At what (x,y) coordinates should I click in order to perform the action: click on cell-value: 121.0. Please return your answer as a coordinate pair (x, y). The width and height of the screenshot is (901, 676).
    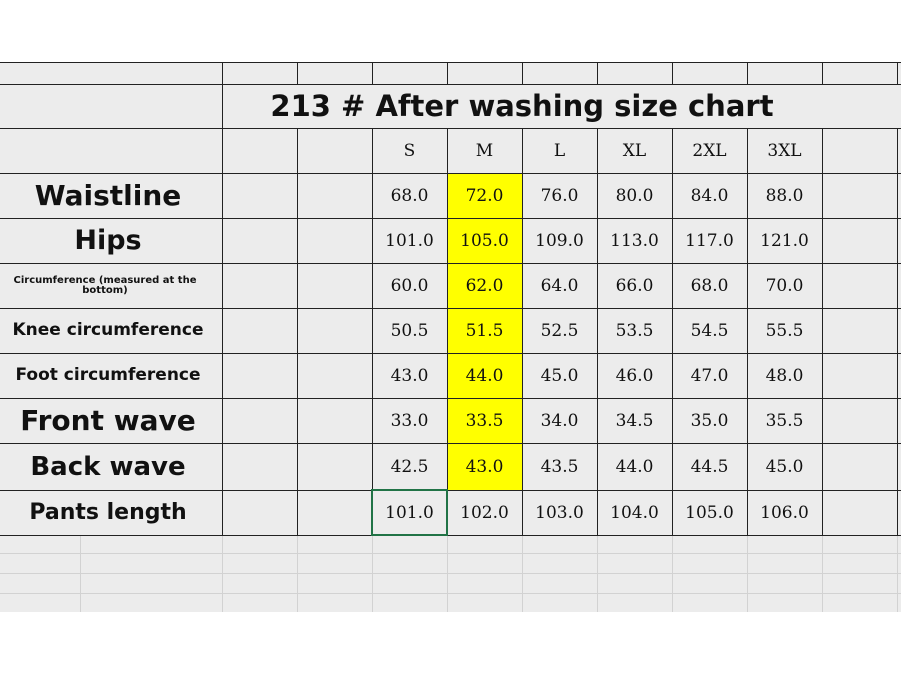
    Looking at the image, I should click on (784, 240).